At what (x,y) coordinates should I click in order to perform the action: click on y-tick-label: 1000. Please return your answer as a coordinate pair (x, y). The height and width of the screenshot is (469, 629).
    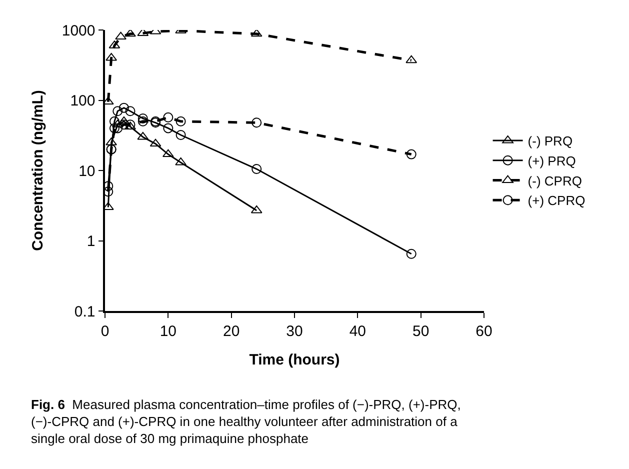
    Looking at the image, I should click on (79, 31).